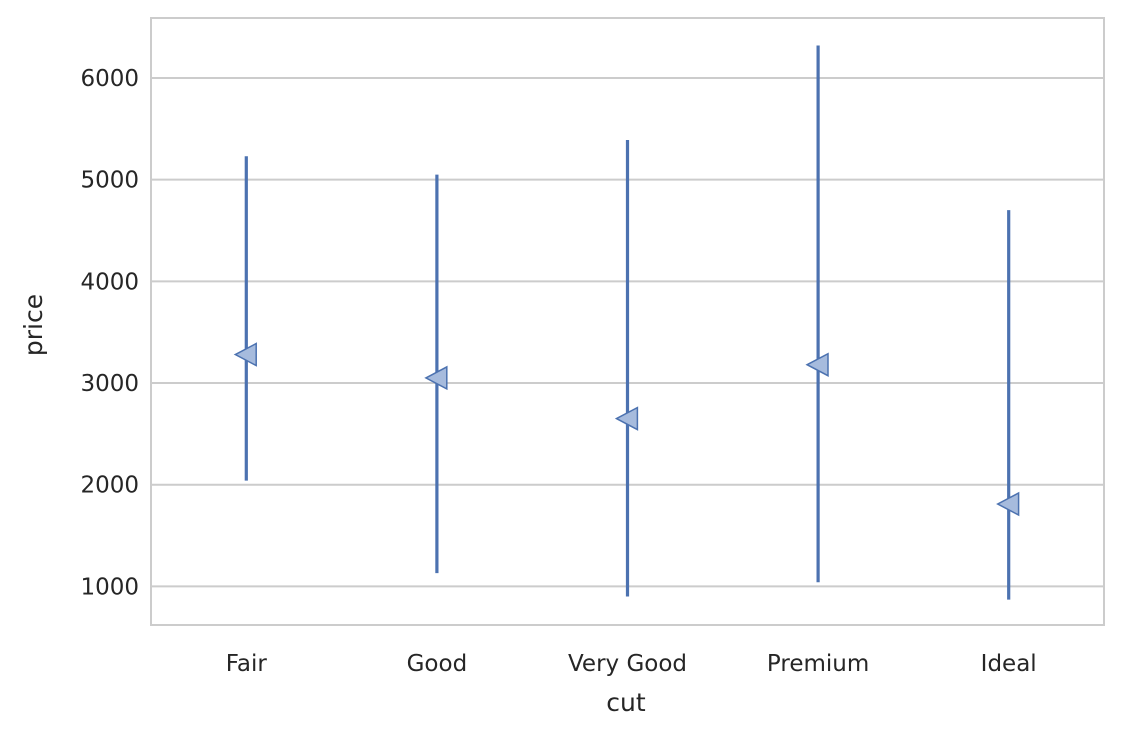 The height and width of the screenshot is (737, 1121). I want to click on x-tick-label: Premium, so click(818, 664).